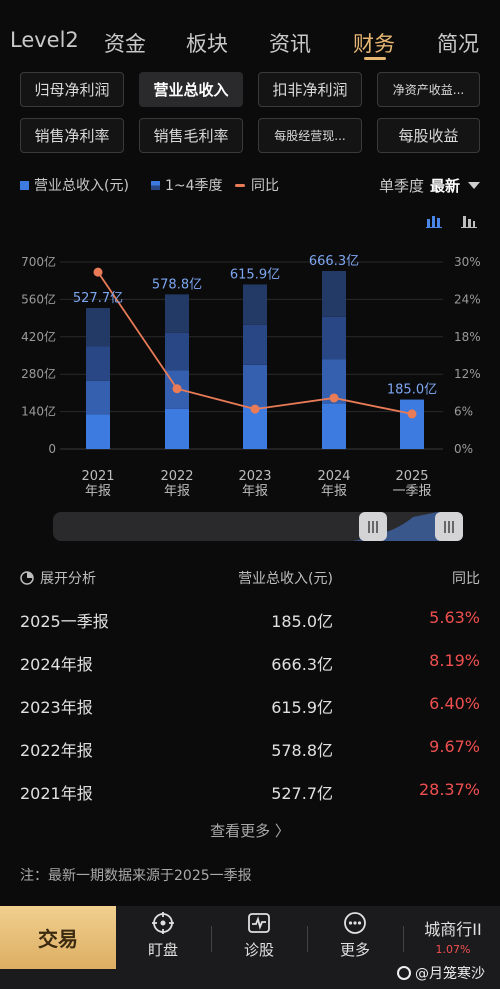  Describe the element at coordinates (411, 491) in the screenshot. I see `x-tick-label: 一季报` at that location.